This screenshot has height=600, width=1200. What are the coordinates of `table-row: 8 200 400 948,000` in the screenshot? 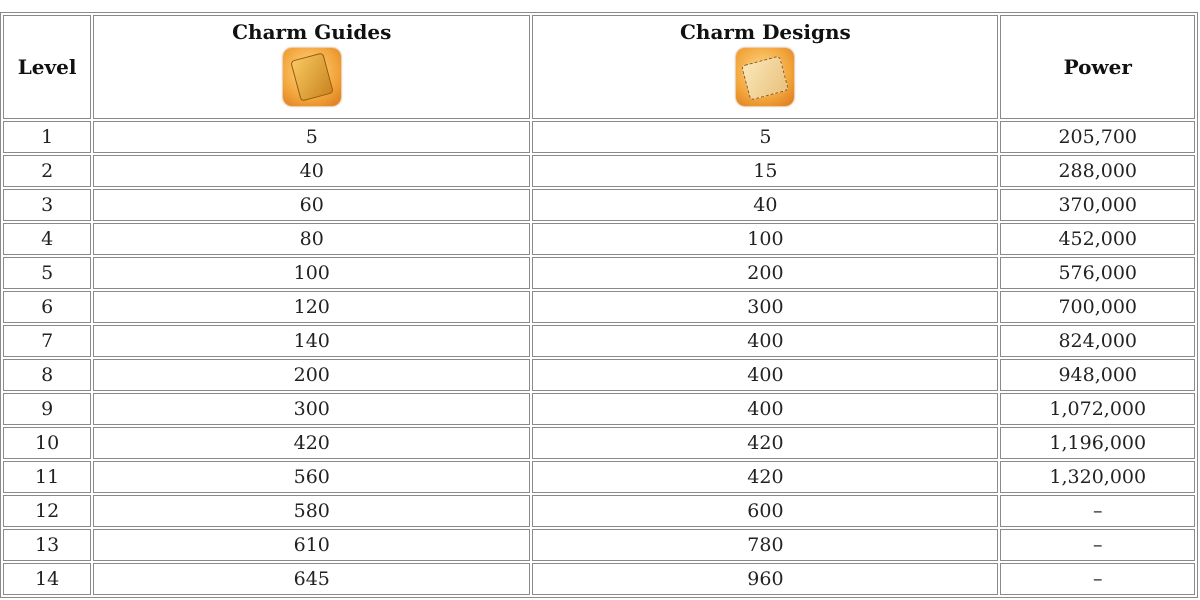 It's located at (599, 375).